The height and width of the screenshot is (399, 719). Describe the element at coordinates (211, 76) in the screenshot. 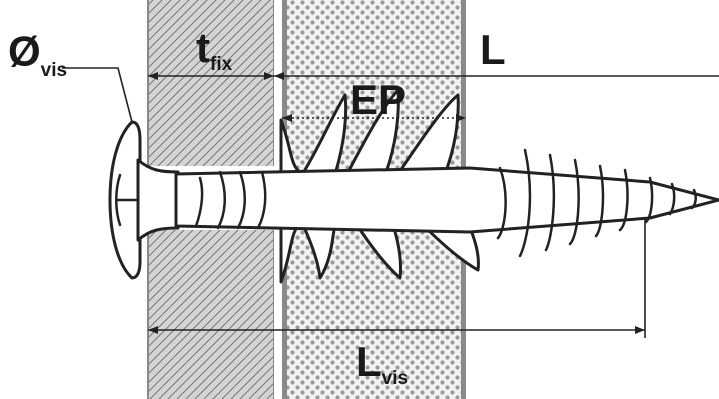

I see `dimension-tfix` at that location.